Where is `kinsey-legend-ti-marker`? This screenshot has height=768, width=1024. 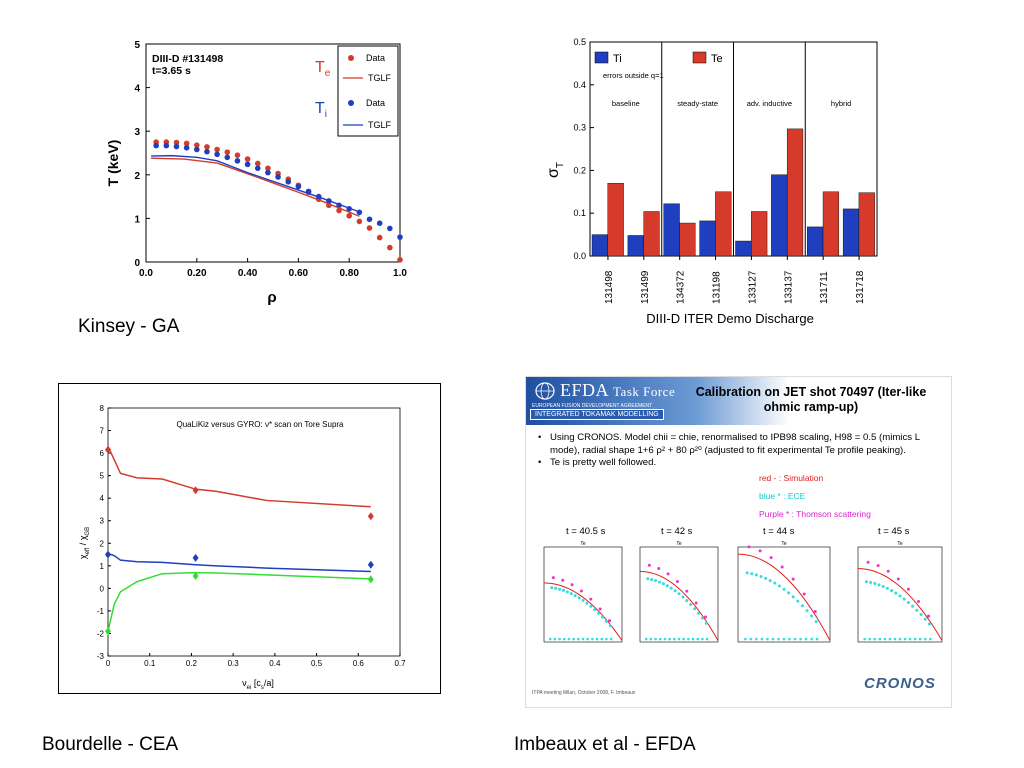 kinsey-legend-ti-marker is located at coordinates (351, 103).